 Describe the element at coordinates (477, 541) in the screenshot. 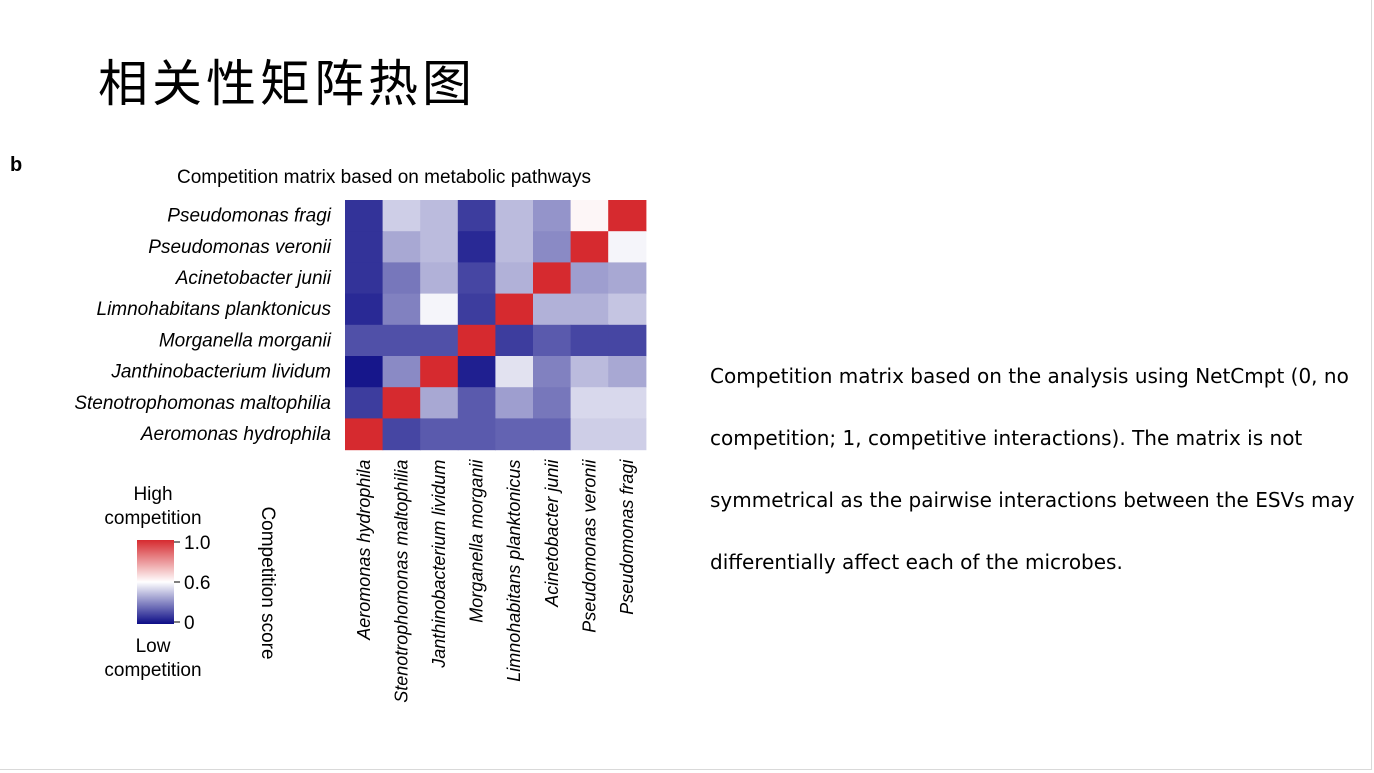

I see `column-label: Morganella morganii` at that location.